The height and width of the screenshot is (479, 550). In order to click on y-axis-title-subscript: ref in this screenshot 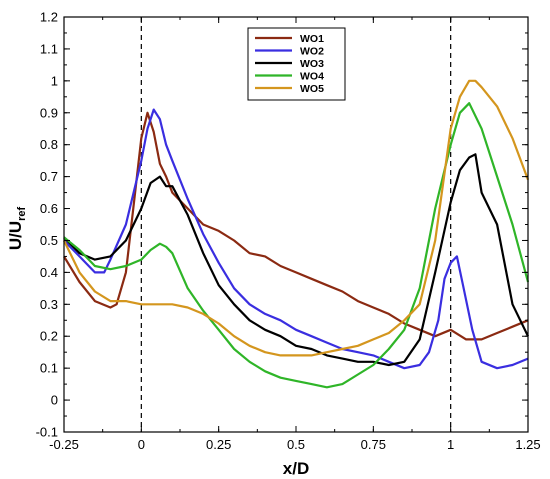, I will do `click(22, 213)`.